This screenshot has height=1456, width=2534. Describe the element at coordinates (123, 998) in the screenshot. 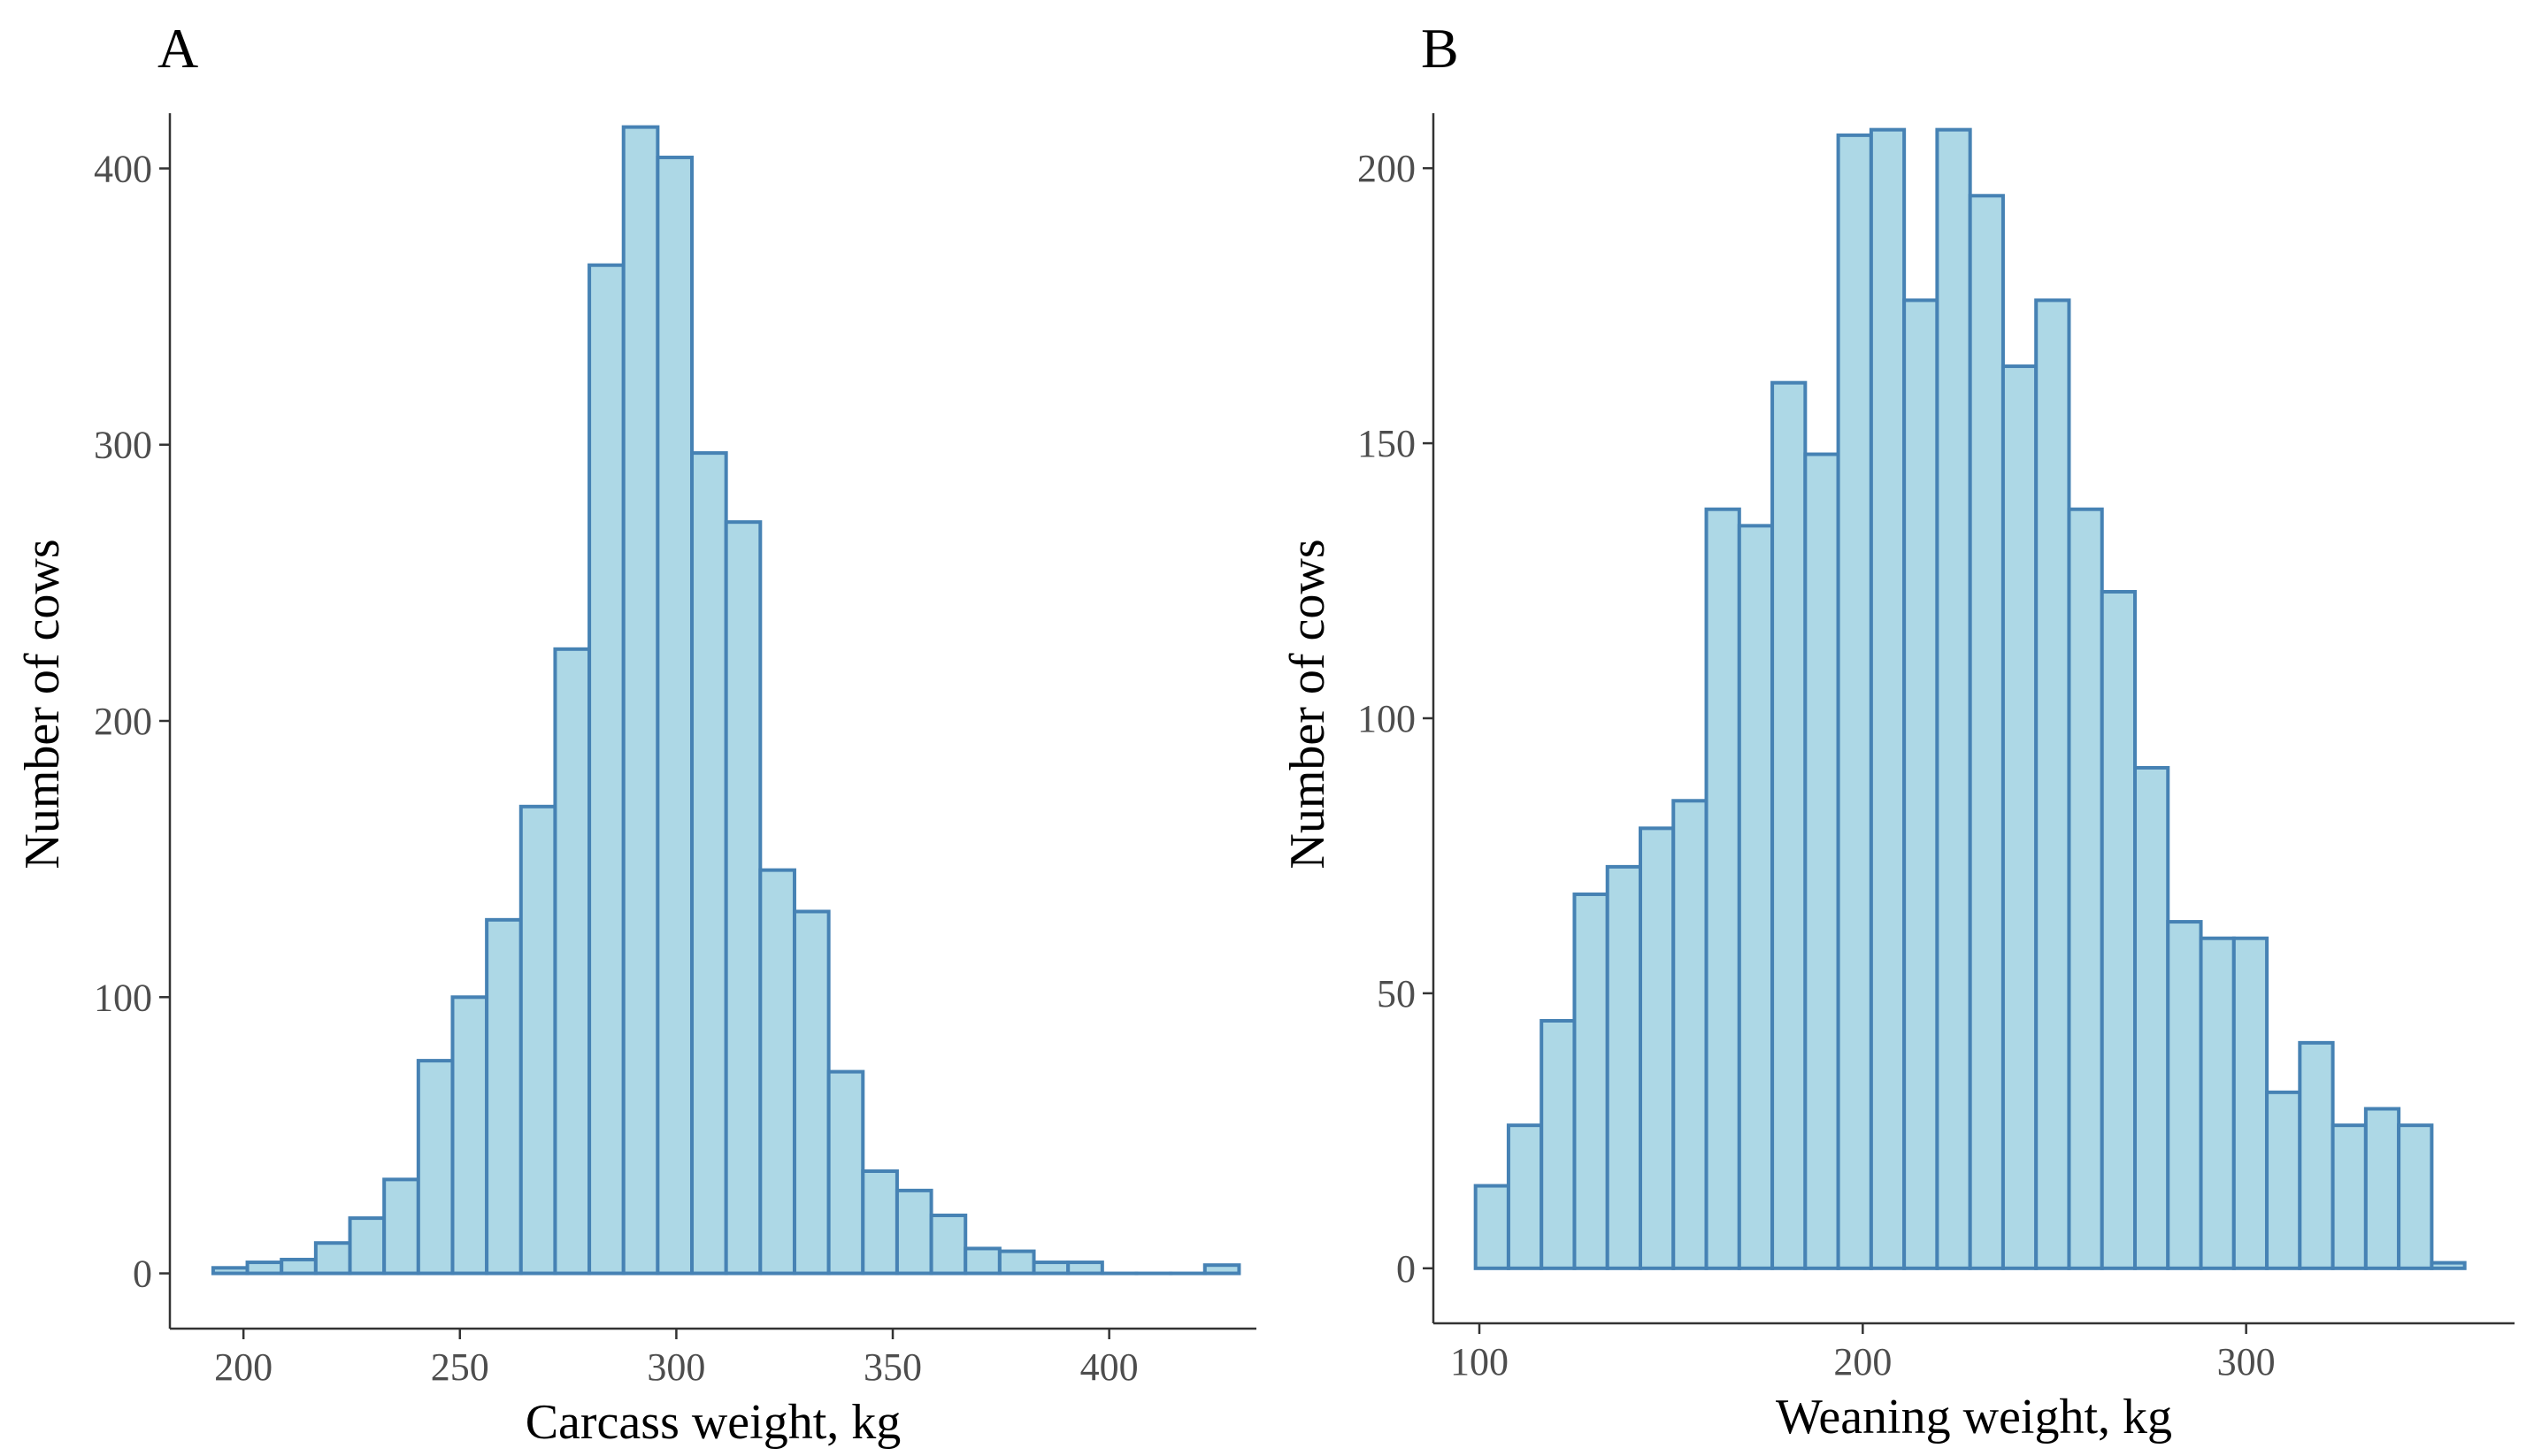

I see `panel-a-y-tick-label: 100` at that location.